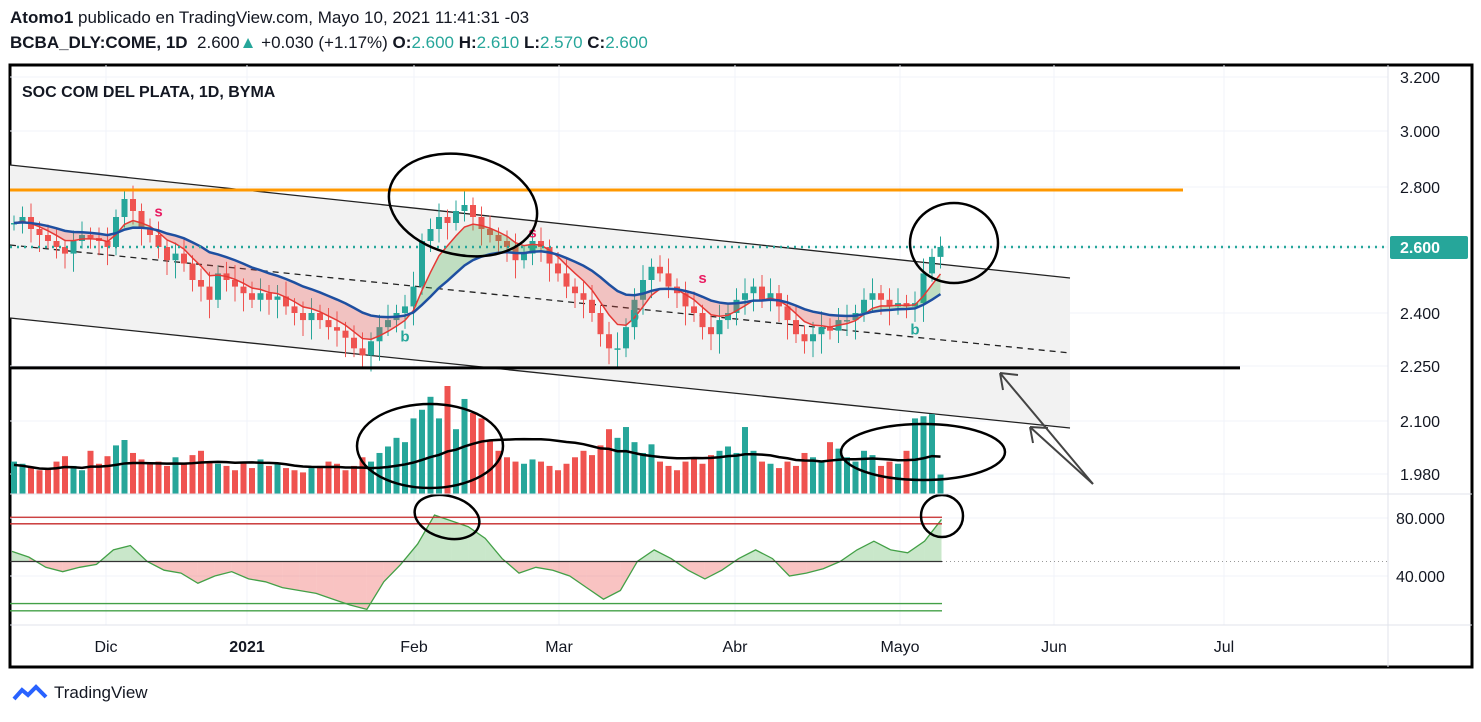 The image size is (1481, 722). What do you see at coordinates (1046, 428) in the screenshot?
I see `arrow-annotations` at bounding box center [1046, 428].